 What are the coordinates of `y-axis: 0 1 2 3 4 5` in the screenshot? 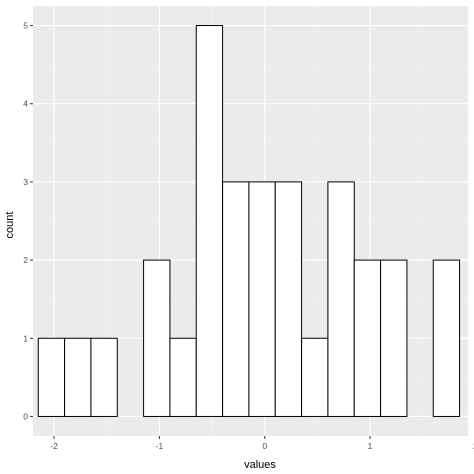 It's located at (28, 221).